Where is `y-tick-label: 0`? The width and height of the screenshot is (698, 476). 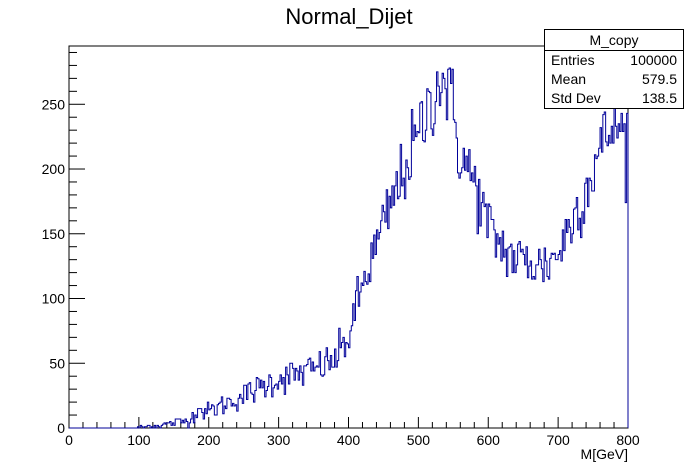
y-tick-label: 0 is located at coordinates (61, 428).